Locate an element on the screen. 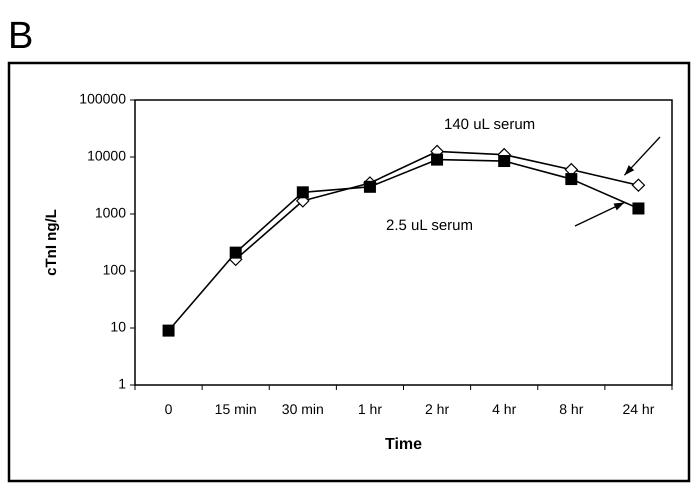 This screenshot has width=694, height=485. x-axis-title: Time is located at coordinates (403, 444).